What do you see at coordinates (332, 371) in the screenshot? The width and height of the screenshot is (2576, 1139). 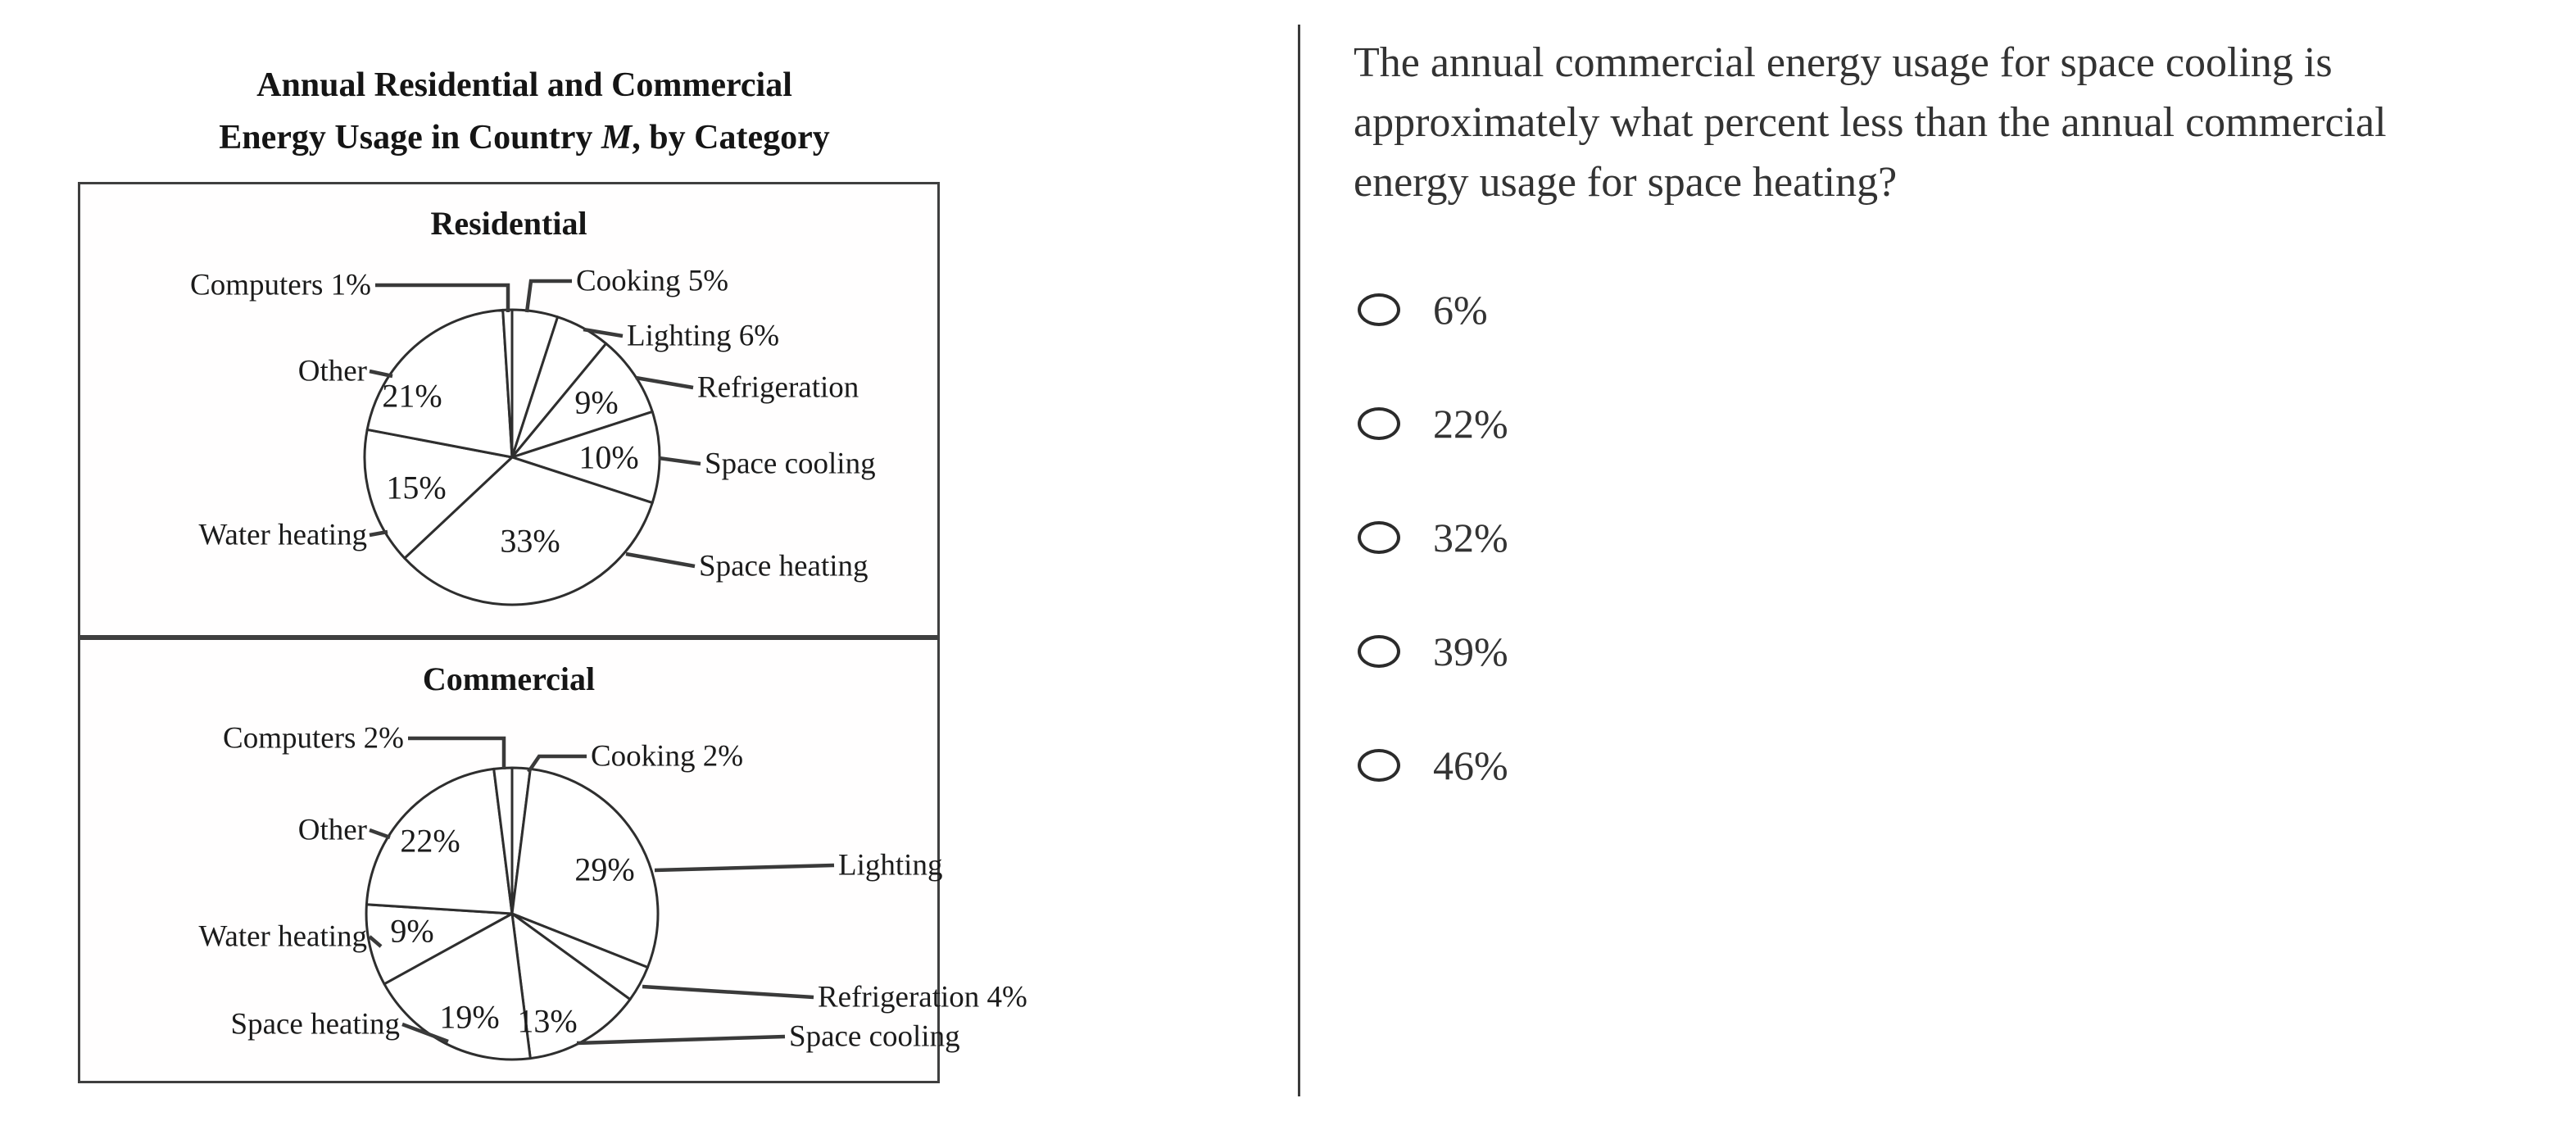 I see `outside-label-residential-other: Other` at bounding box center [332, 371].